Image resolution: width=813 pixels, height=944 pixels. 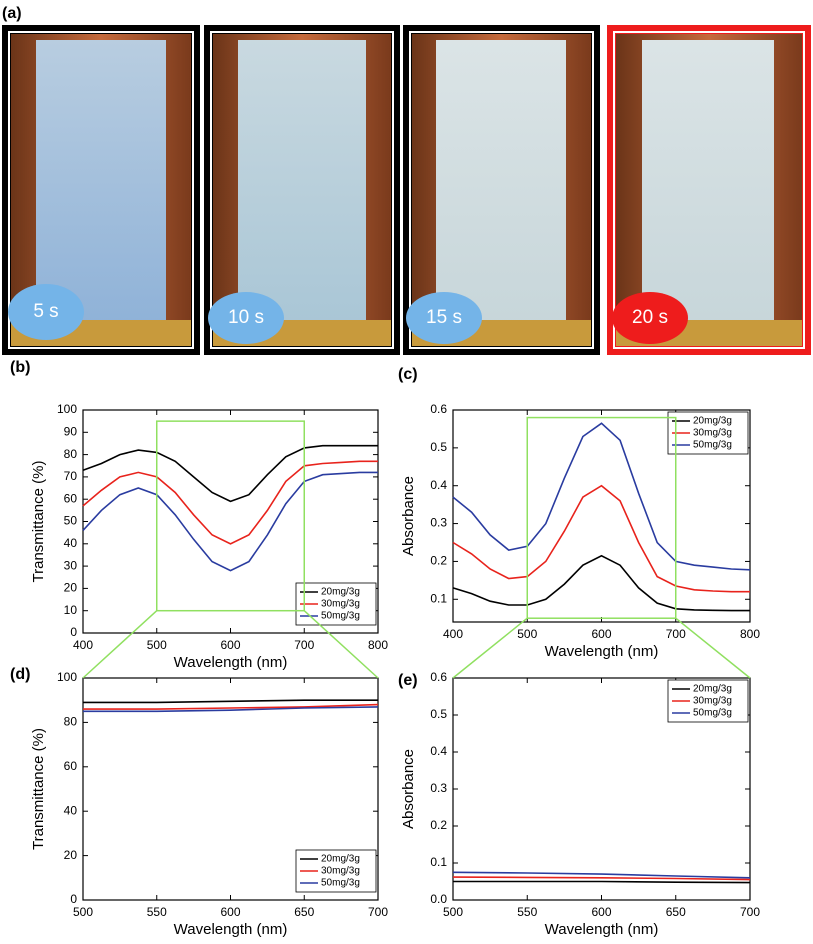 What do you see at coordinates (45, 311) in the screenshot?
I see `photo-caption: 5 s` at bounding box center [45, 311].